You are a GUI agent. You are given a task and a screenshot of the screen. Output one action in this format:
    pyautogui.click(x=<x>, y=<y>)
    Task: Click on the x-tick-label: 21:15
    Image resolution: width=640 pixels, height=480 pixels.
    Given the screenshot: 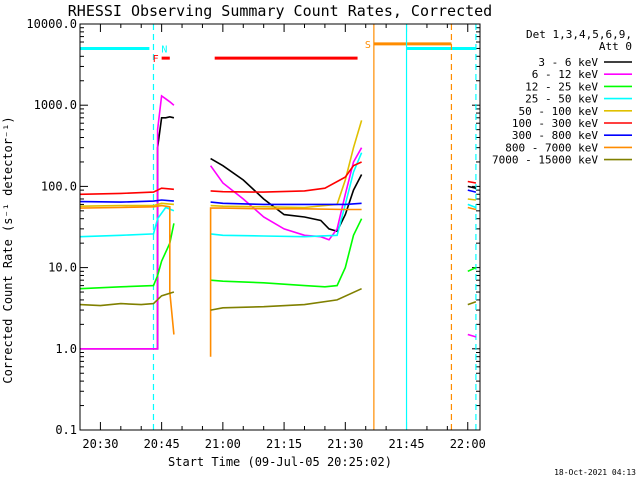 What is the action you would take?
    pyautogui.click(x=284, y=444)
    